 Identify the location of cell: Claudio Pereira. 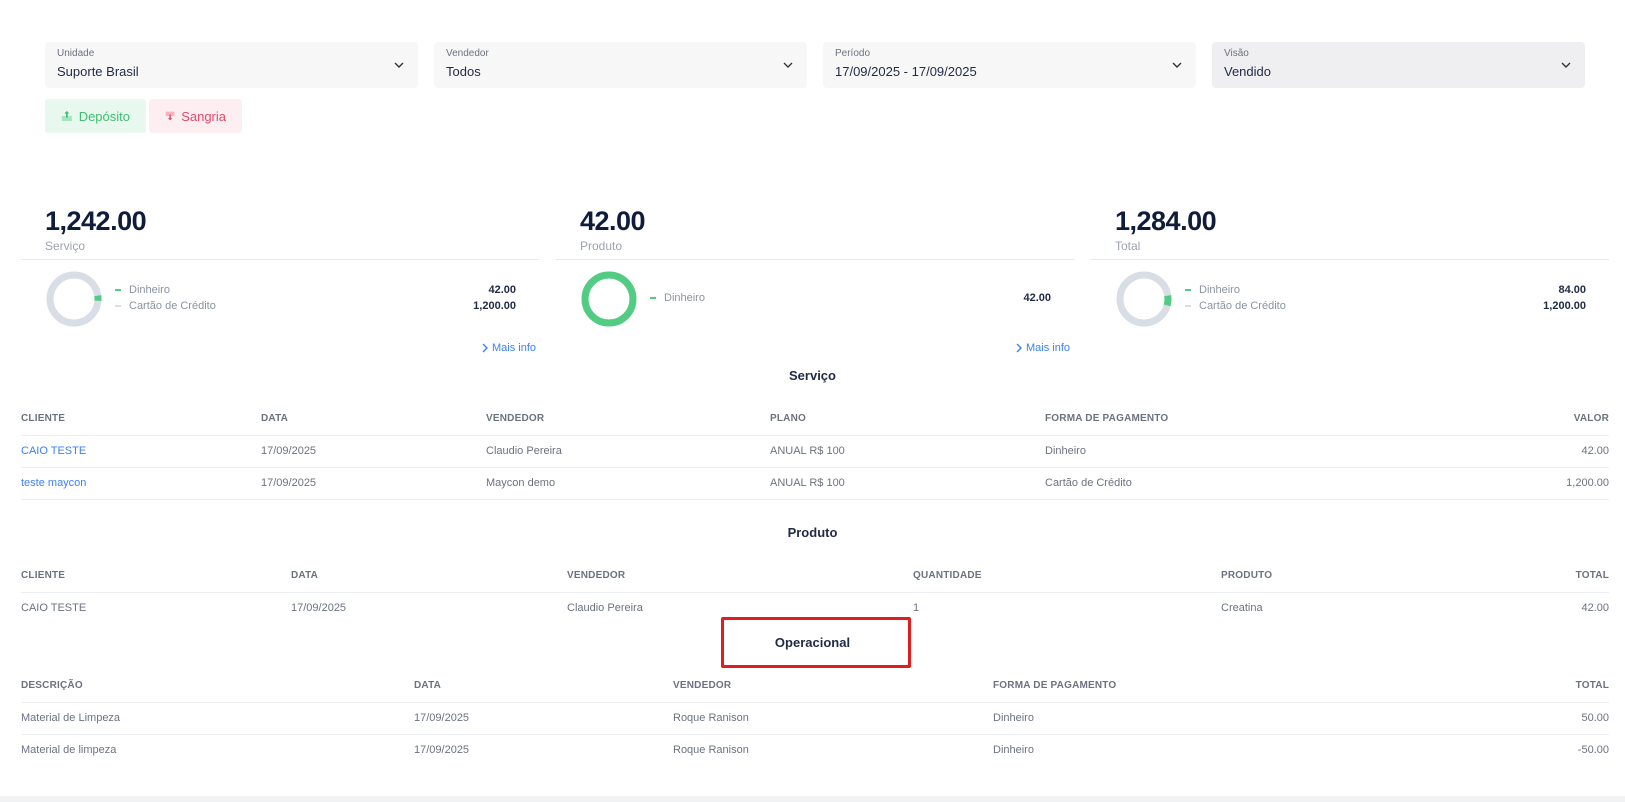
(524, 451).